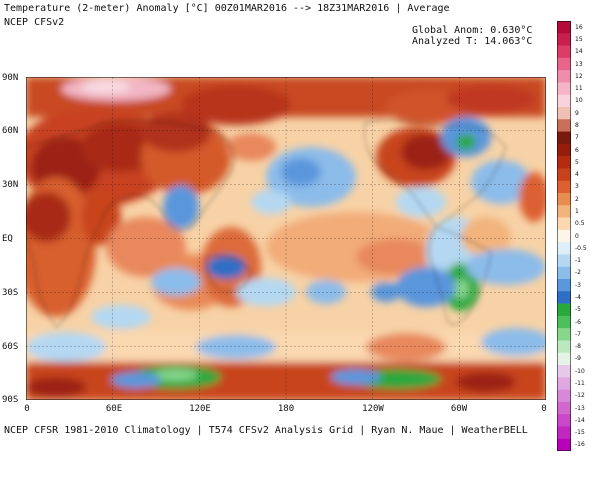 The height and width of the screenshot is (480, 600). I want to click on colorbar-label: -16, so click(580, 445).